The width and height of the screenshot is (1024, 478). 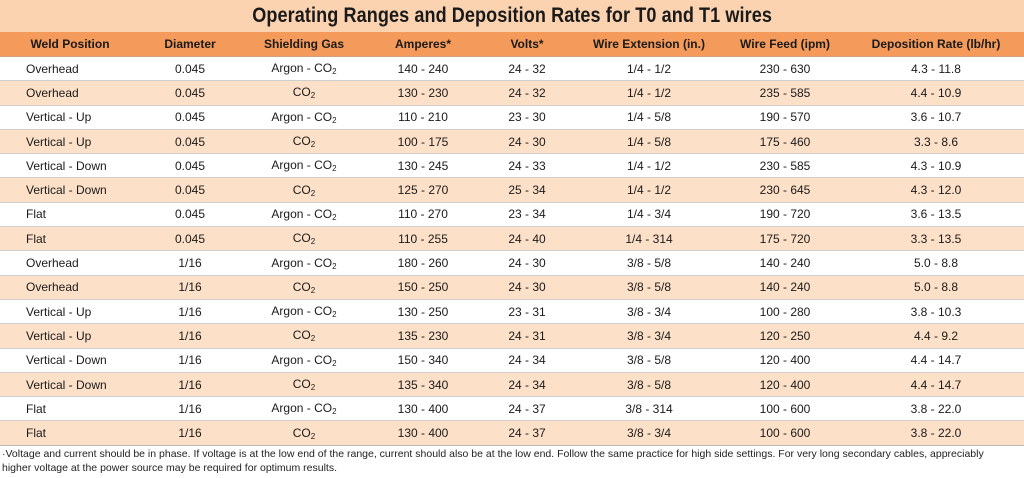 What do you see at coordinates (785, 142) in the screenshot?
I see `wire-feed-cell: 175 - 460` at bounding box center [785, 142].